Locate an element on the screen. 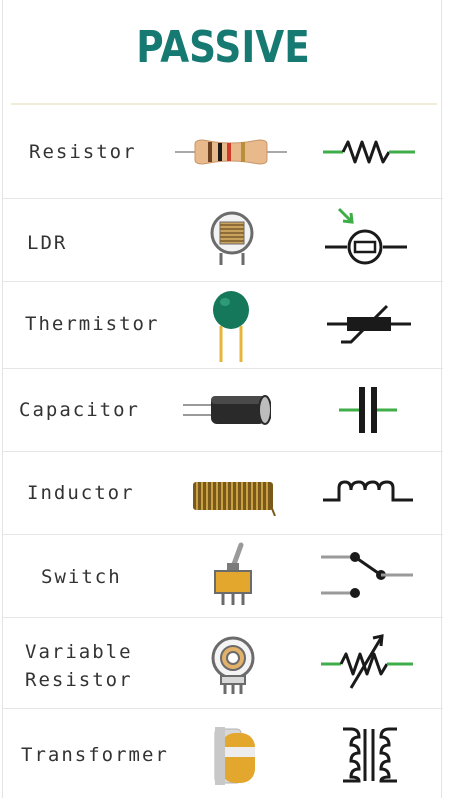 The image size is (450, 798). thermistor-symbol-icon is located at coordinates (369, 324).